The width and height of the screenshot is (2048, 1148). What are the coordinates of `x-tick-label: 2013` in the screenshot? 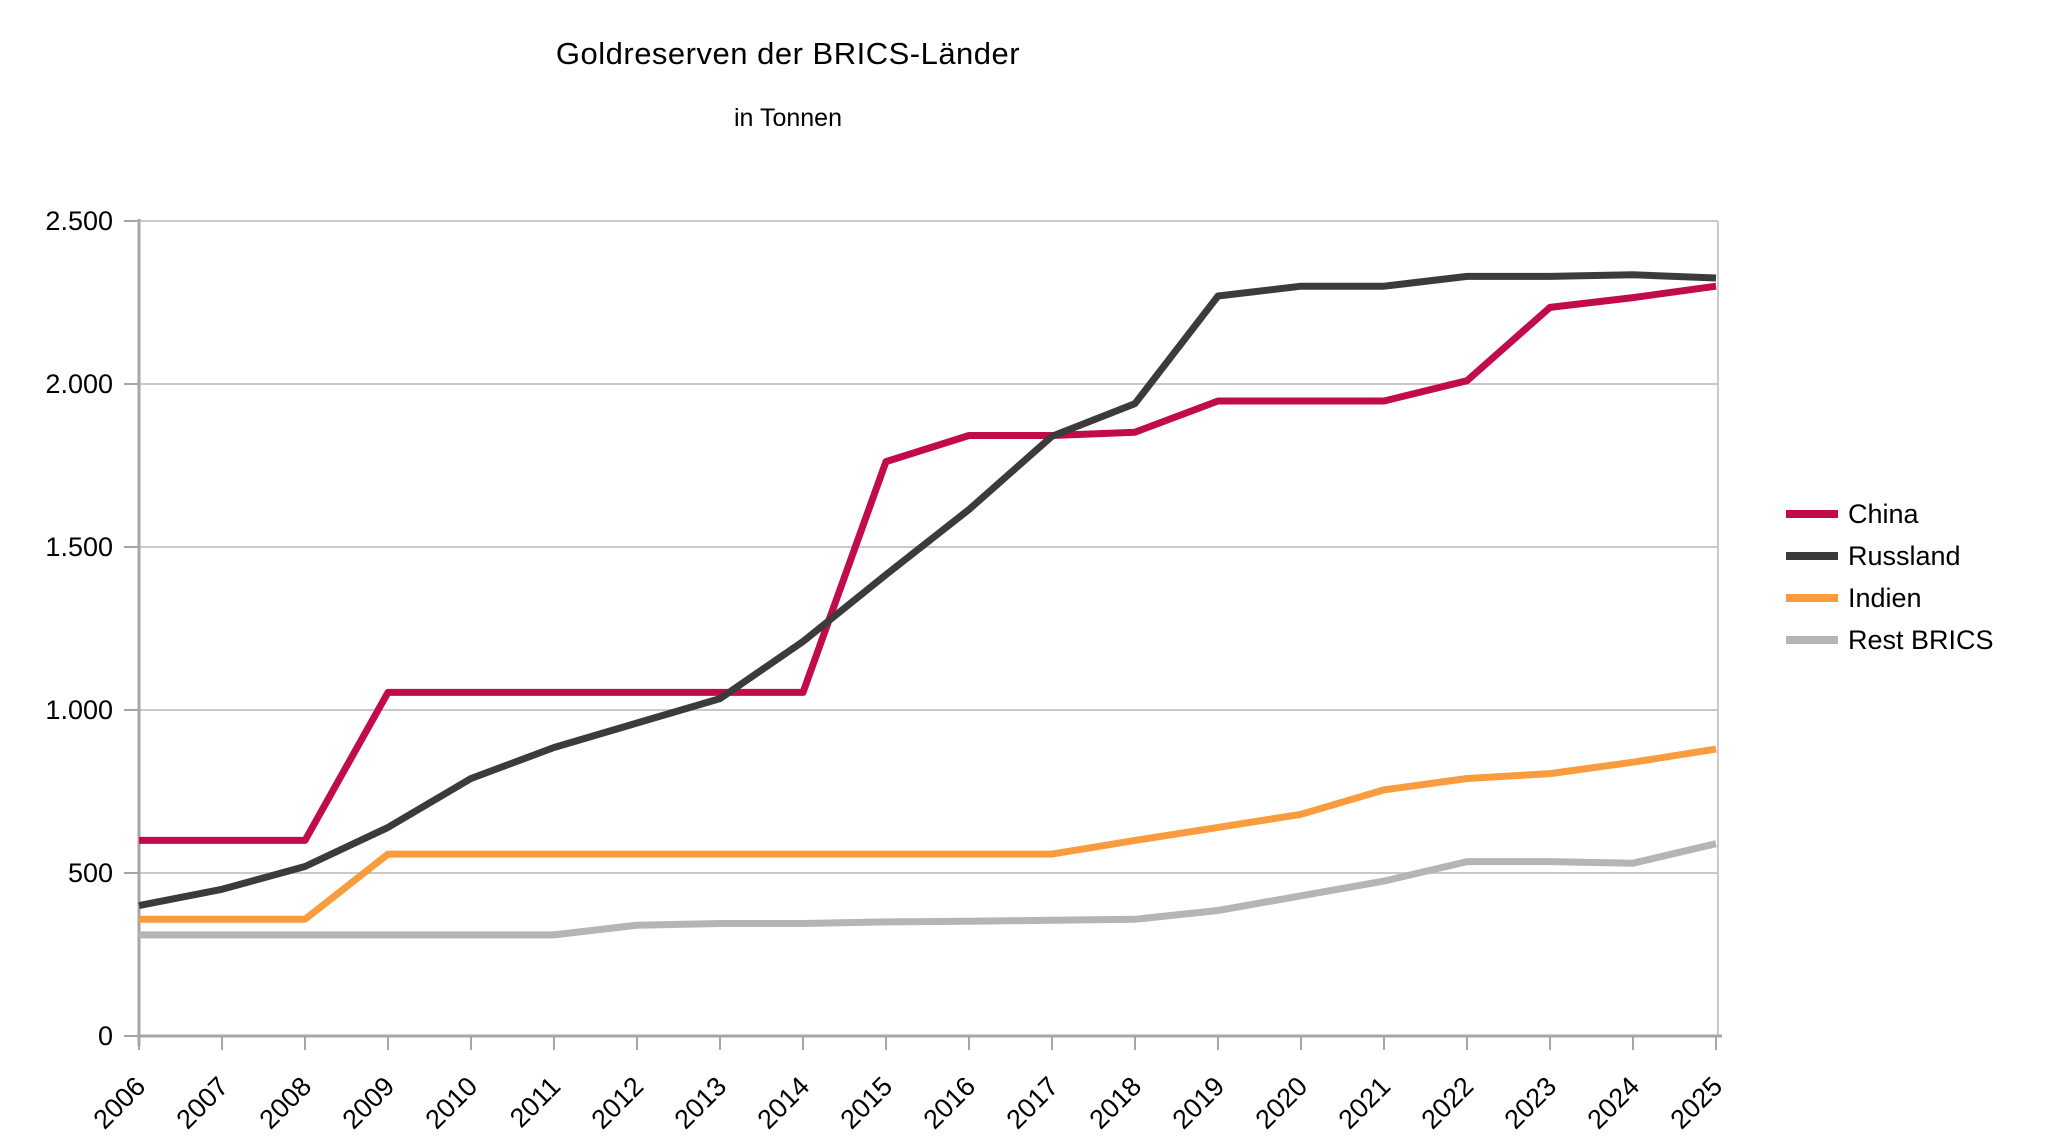 It's located at (701, 1103).